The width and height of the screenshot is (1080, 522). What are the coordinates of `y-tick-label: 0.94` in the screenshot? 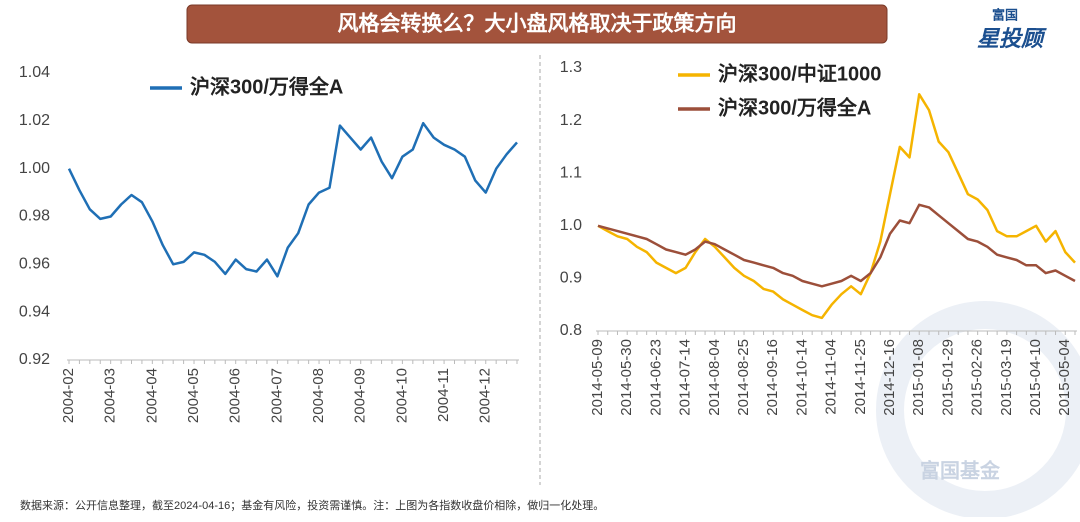 It's located at (34, 311).